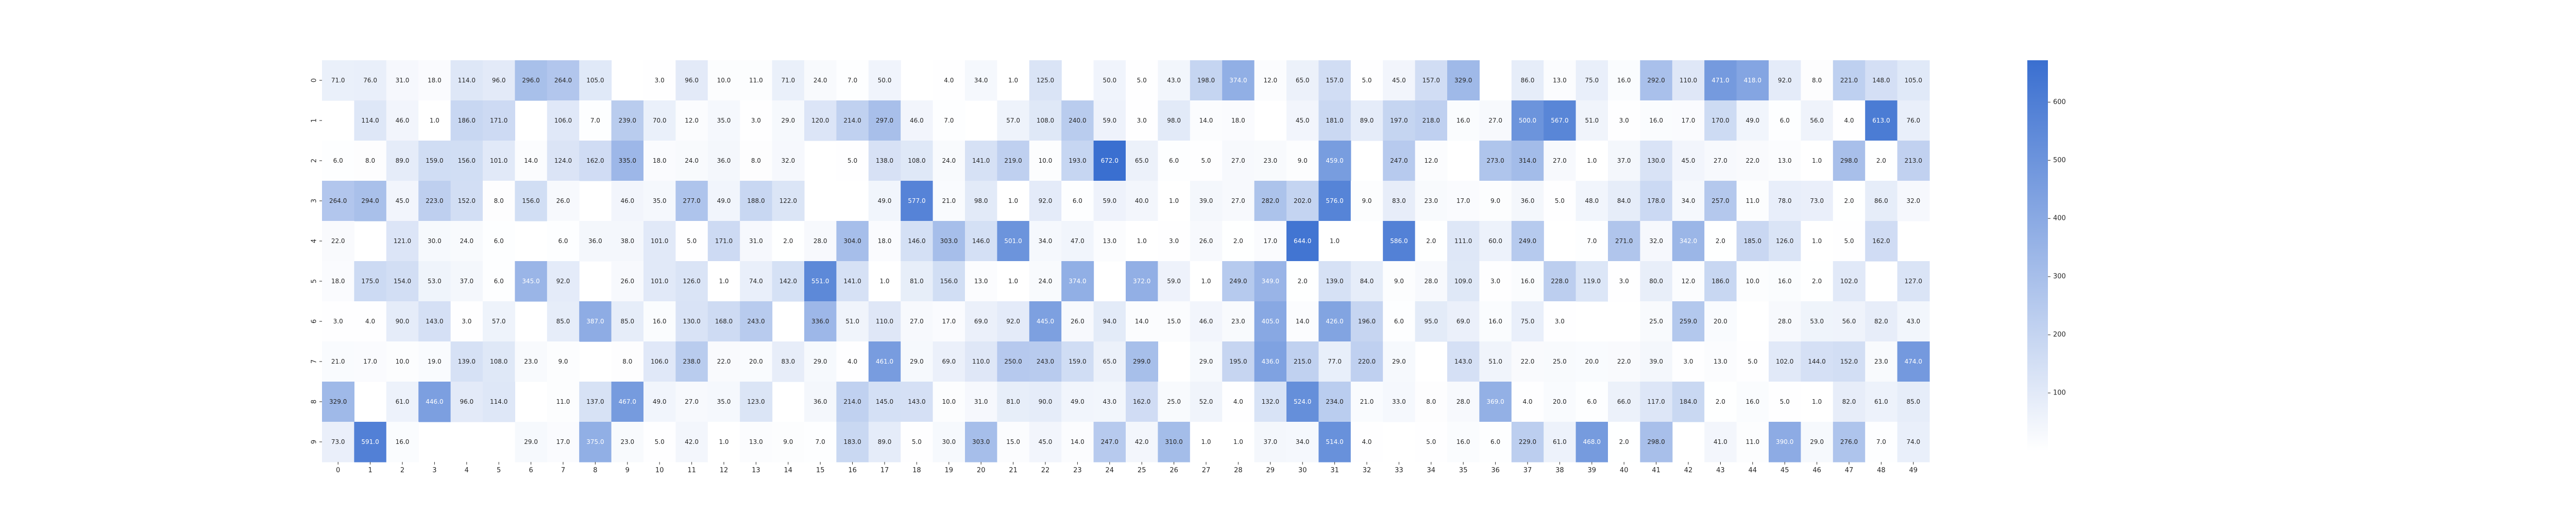  Describe the element at coordinates (1560, 441) in the screenshot. I see `cell-value-label: 61.0` at that location.